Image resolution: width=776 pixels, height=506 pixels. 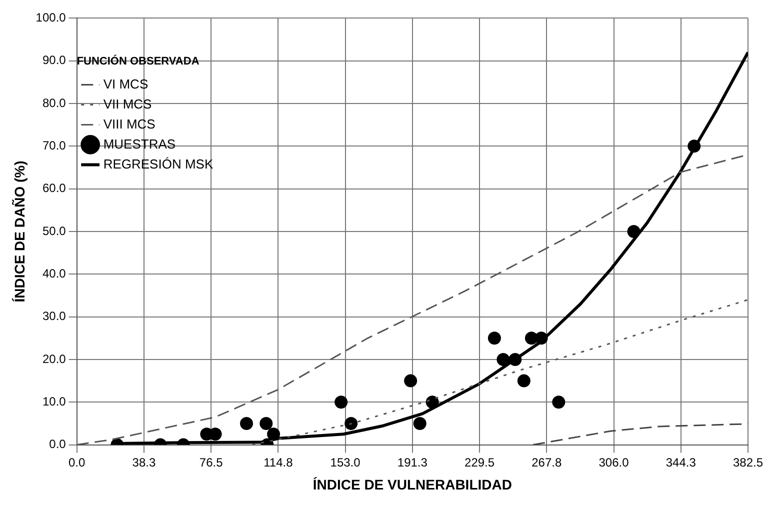 I want to click on y-tick-label: 40.0, so click(x=54, y=273).